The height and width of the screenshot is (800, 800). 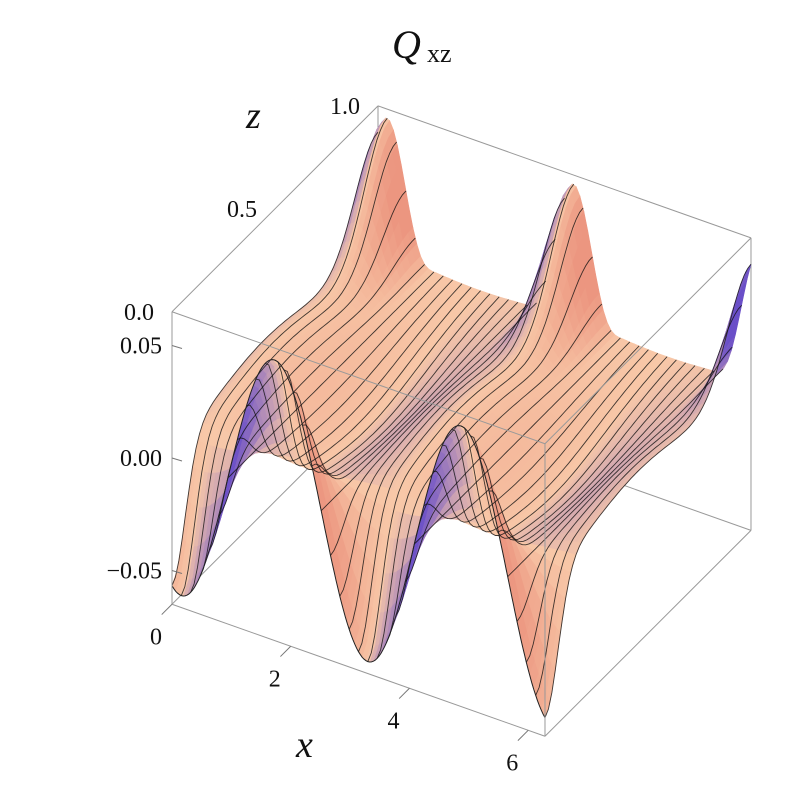 What do you see at coordinates (393, 721) in the screenshot?
I see `x-tick-label: 4` at bounding box center [393, 721].